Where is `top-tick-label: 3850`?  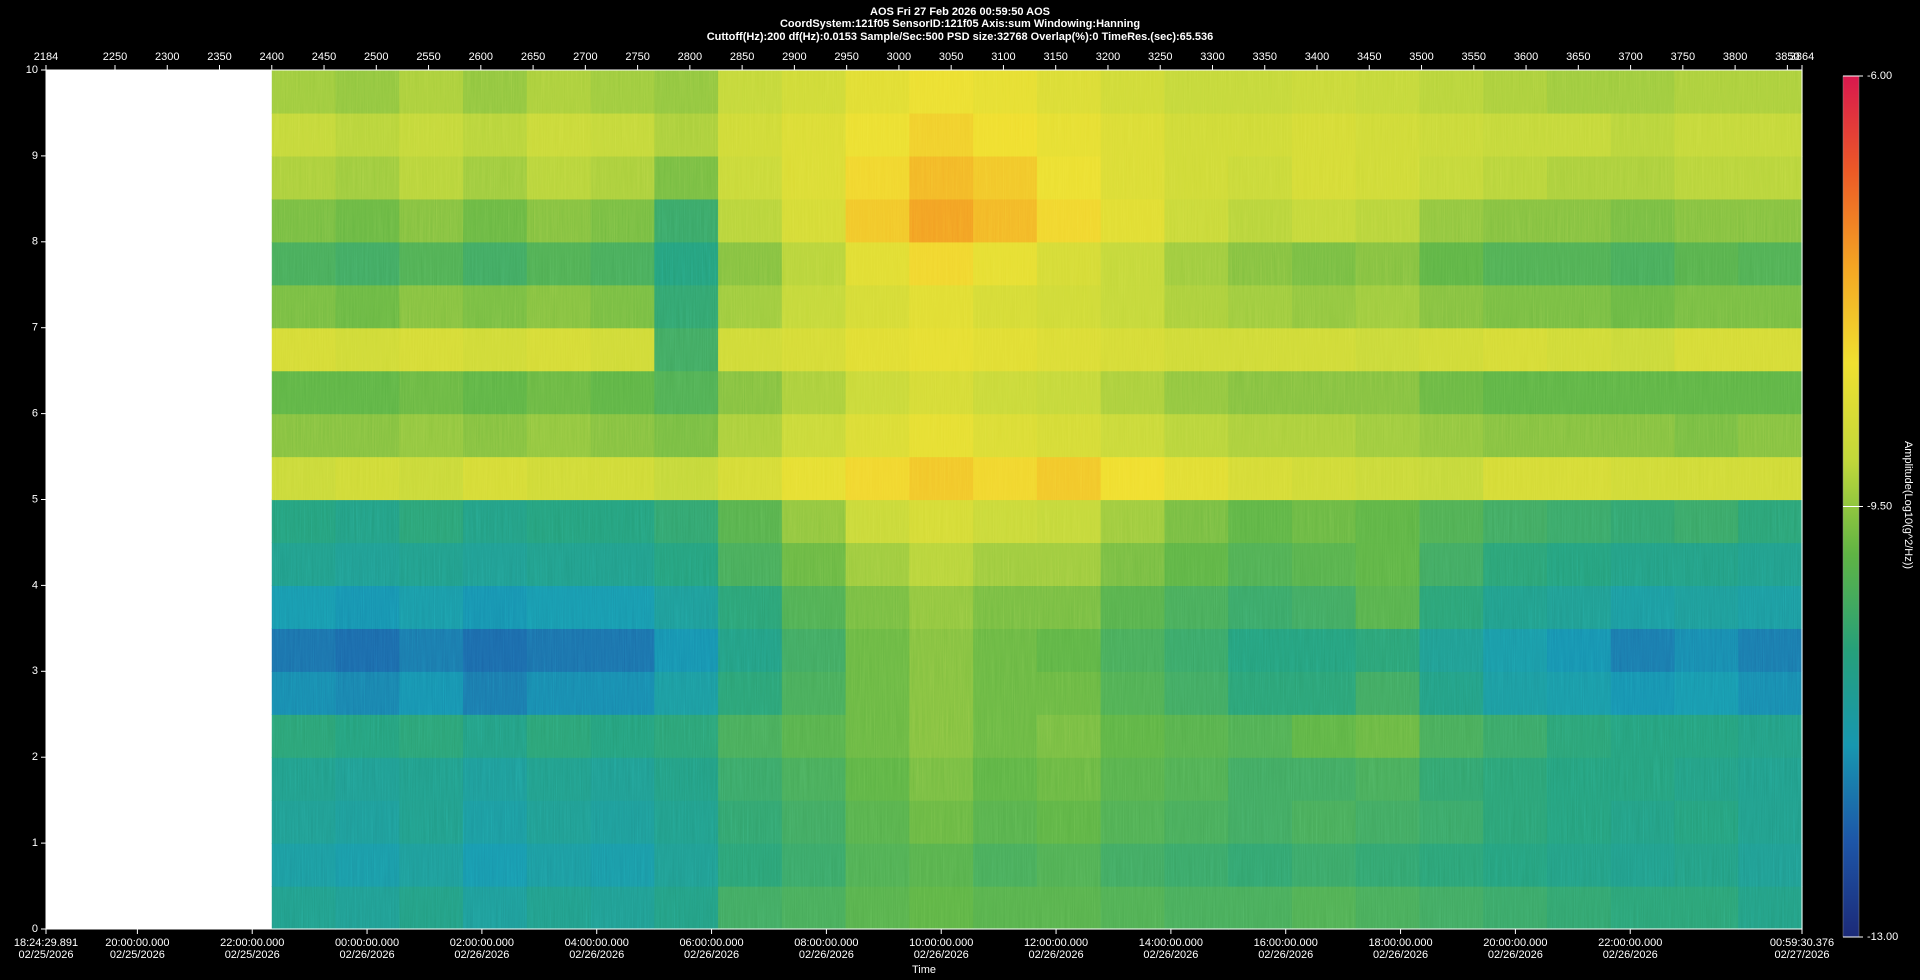
top-tick-label: 3850 is located at coordinates (1787, 57).